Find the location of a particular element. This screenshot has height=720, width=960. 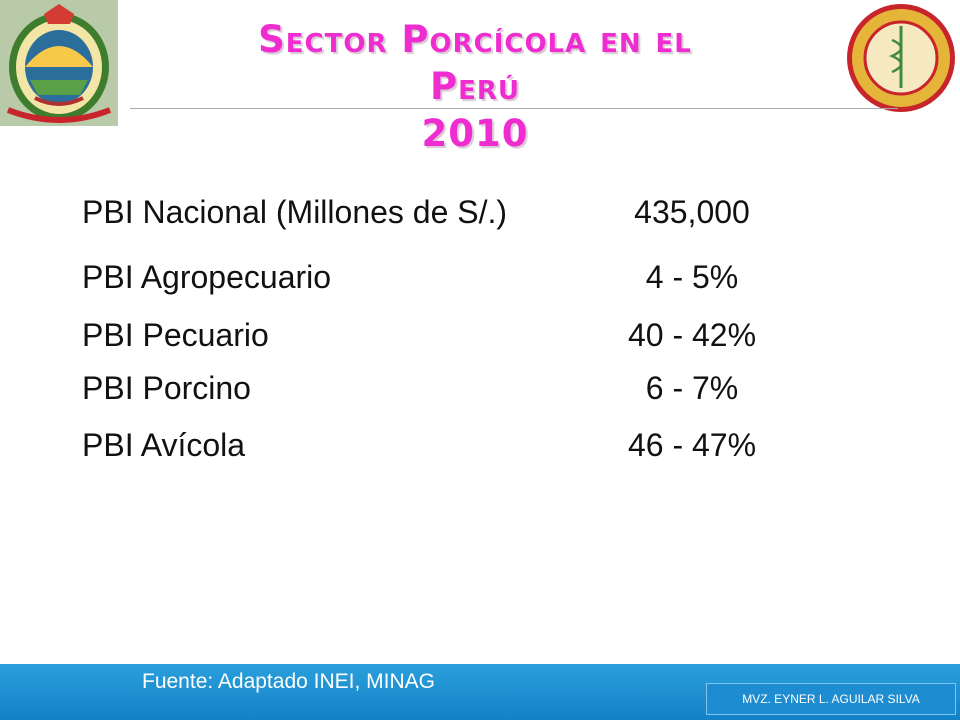

row-value: 435,000 is located at coordinates (692, 212).